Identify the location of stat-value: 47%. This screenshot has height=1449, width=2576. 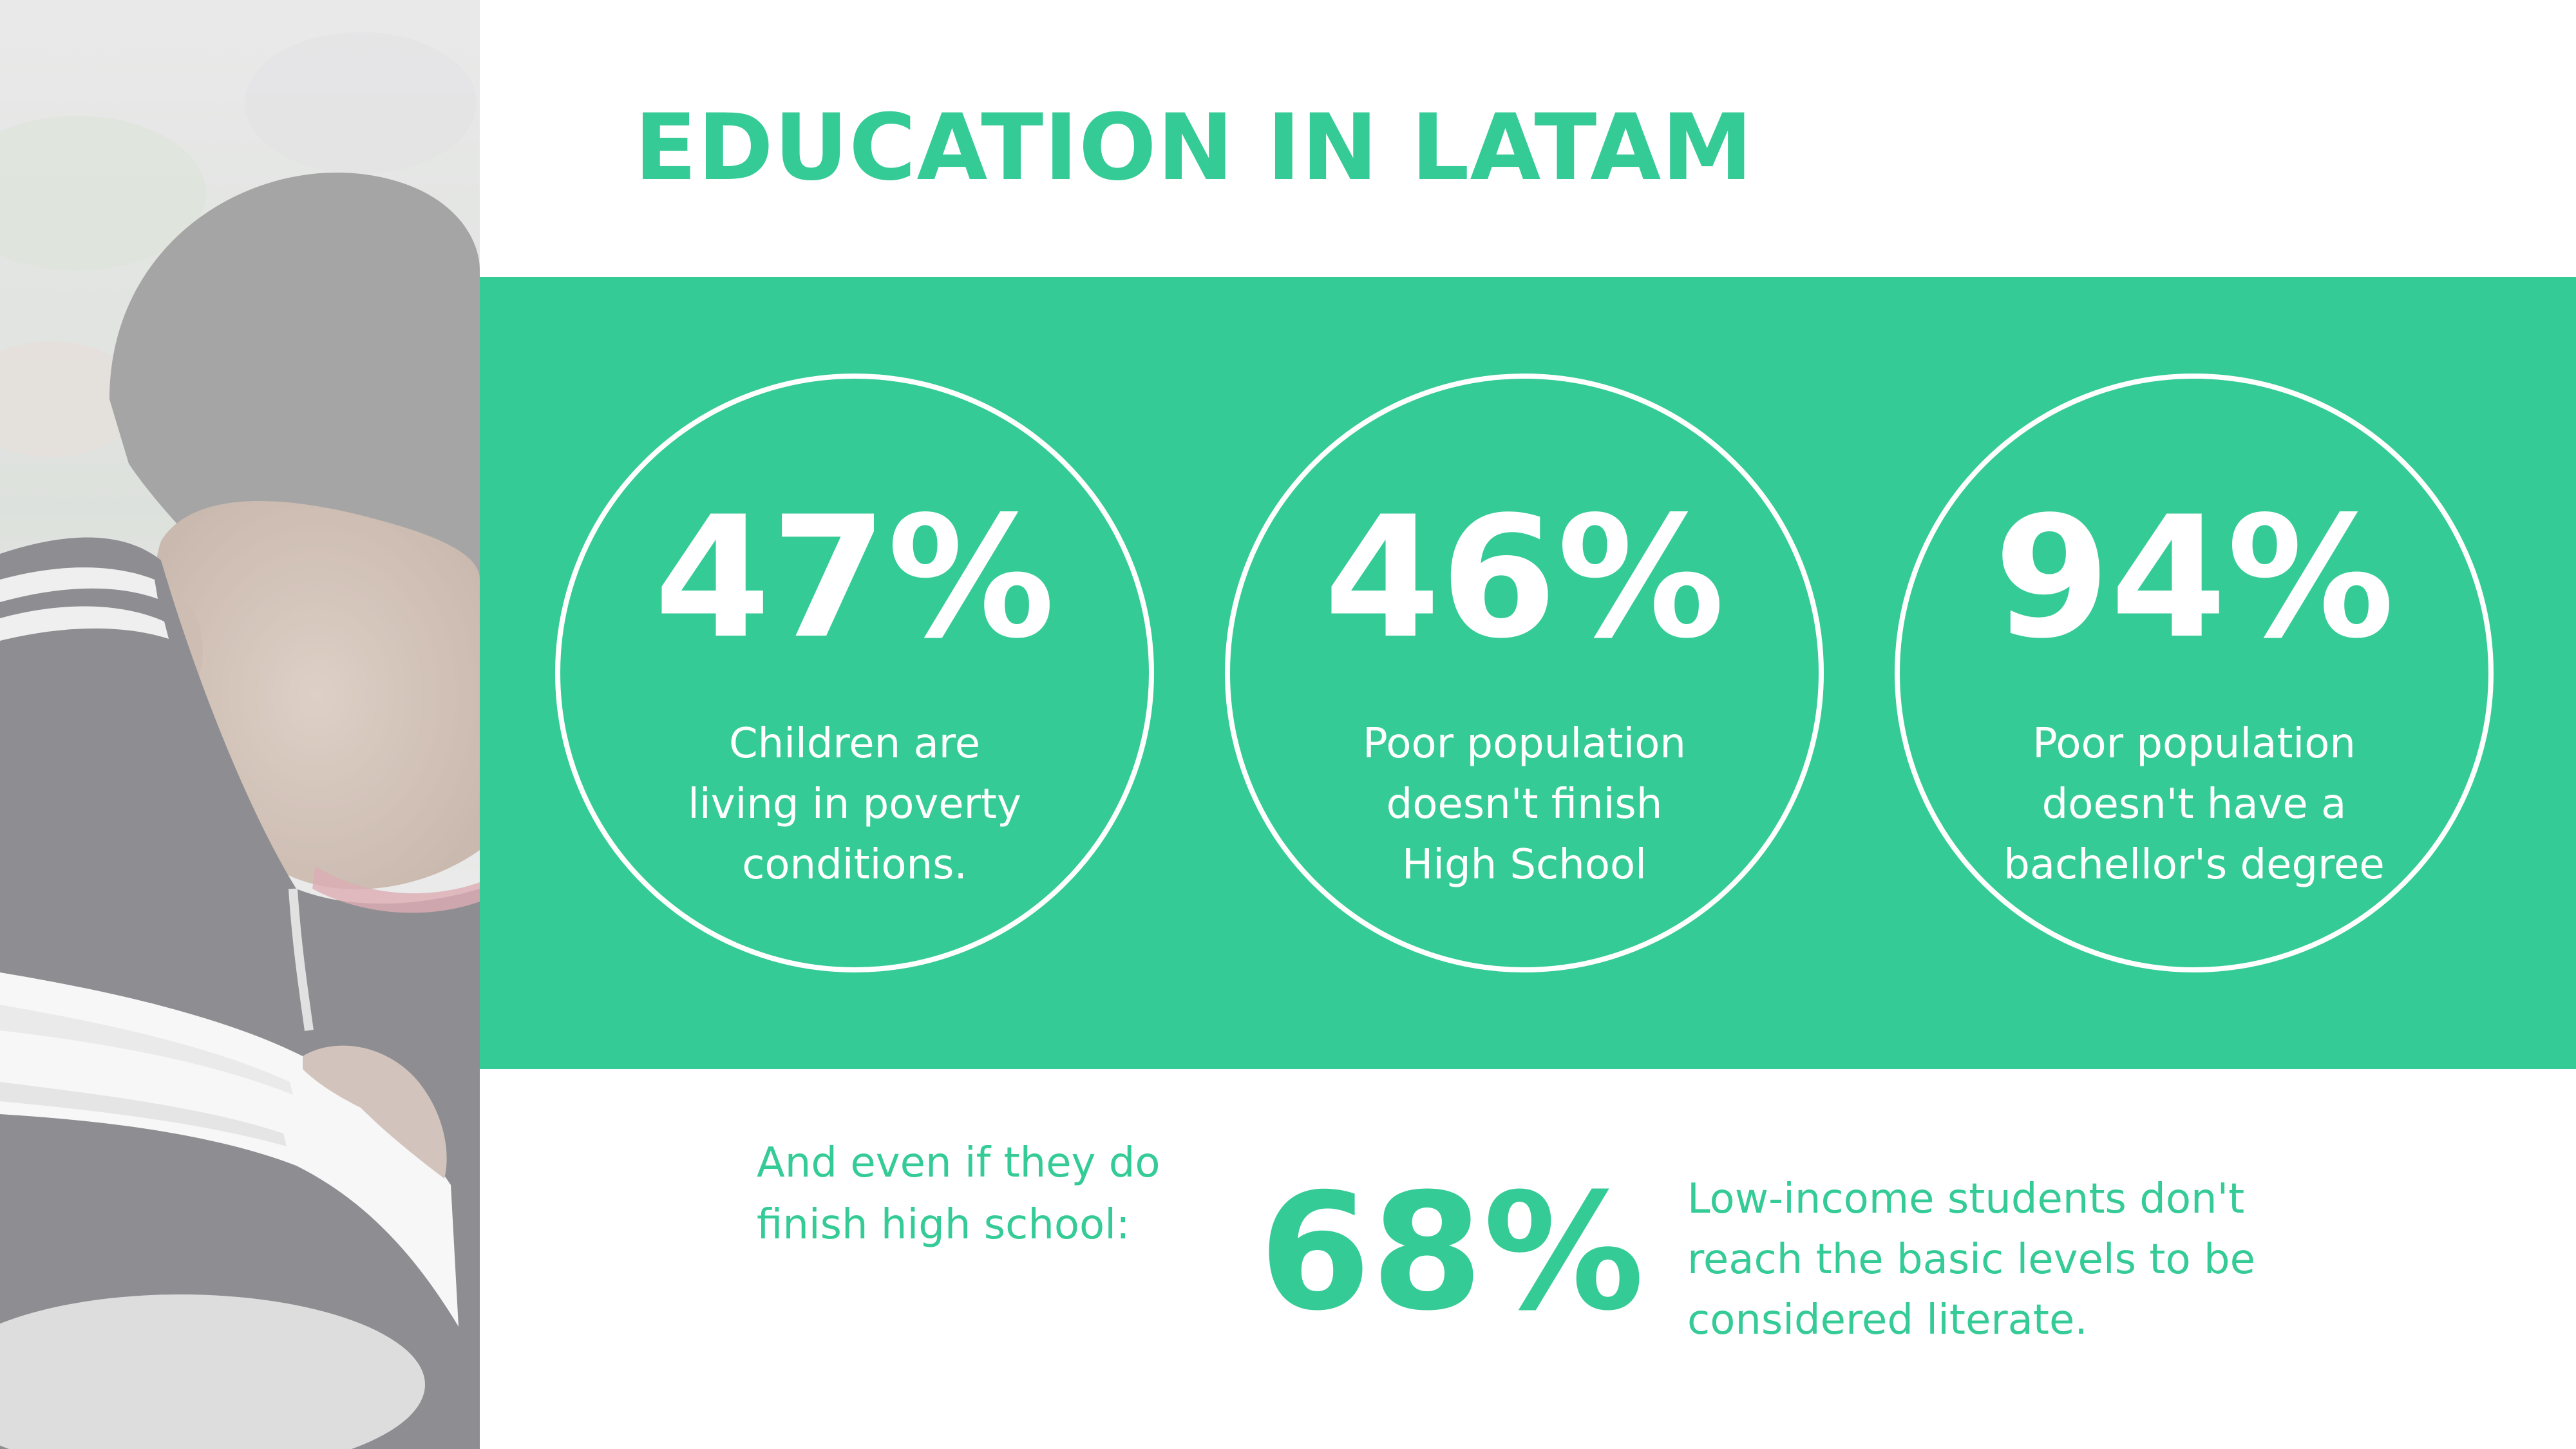
(855, 578).